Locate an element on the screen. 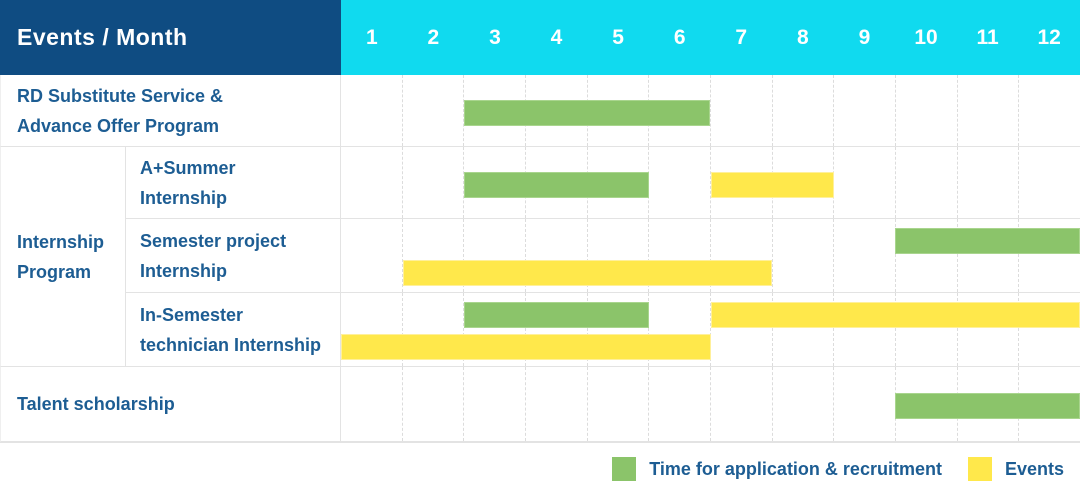 The height and width of the screenshot is (494, 1080). month-header-strip: 1 2 3 4 5 6 7 8 9 10 11 12 is located at coordinates (710, 37).